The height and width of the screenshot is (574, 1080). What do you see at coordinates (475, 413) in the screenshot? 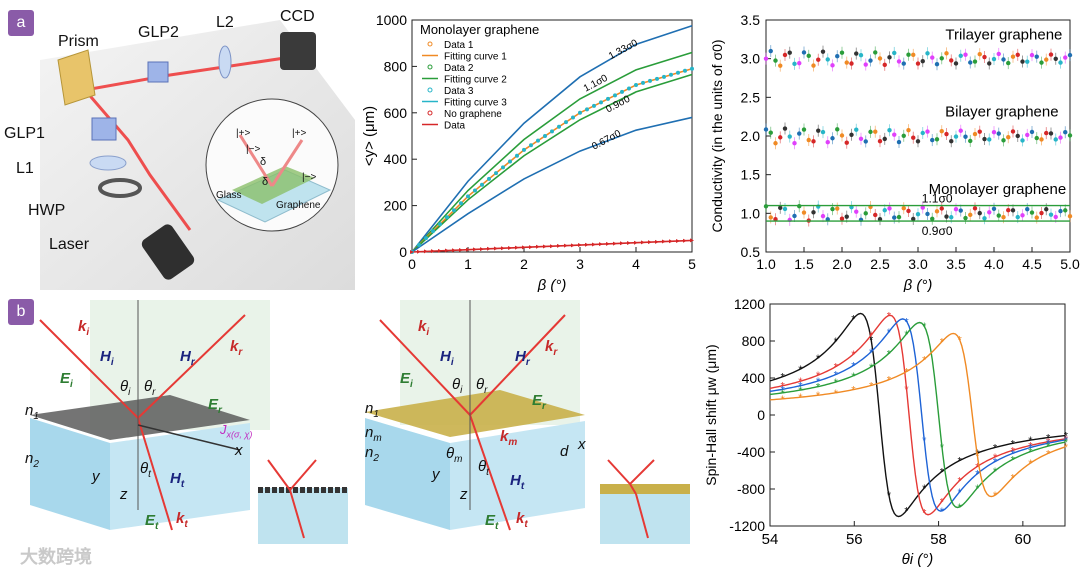
I see `film-layer` at bounding box center [475, 413].